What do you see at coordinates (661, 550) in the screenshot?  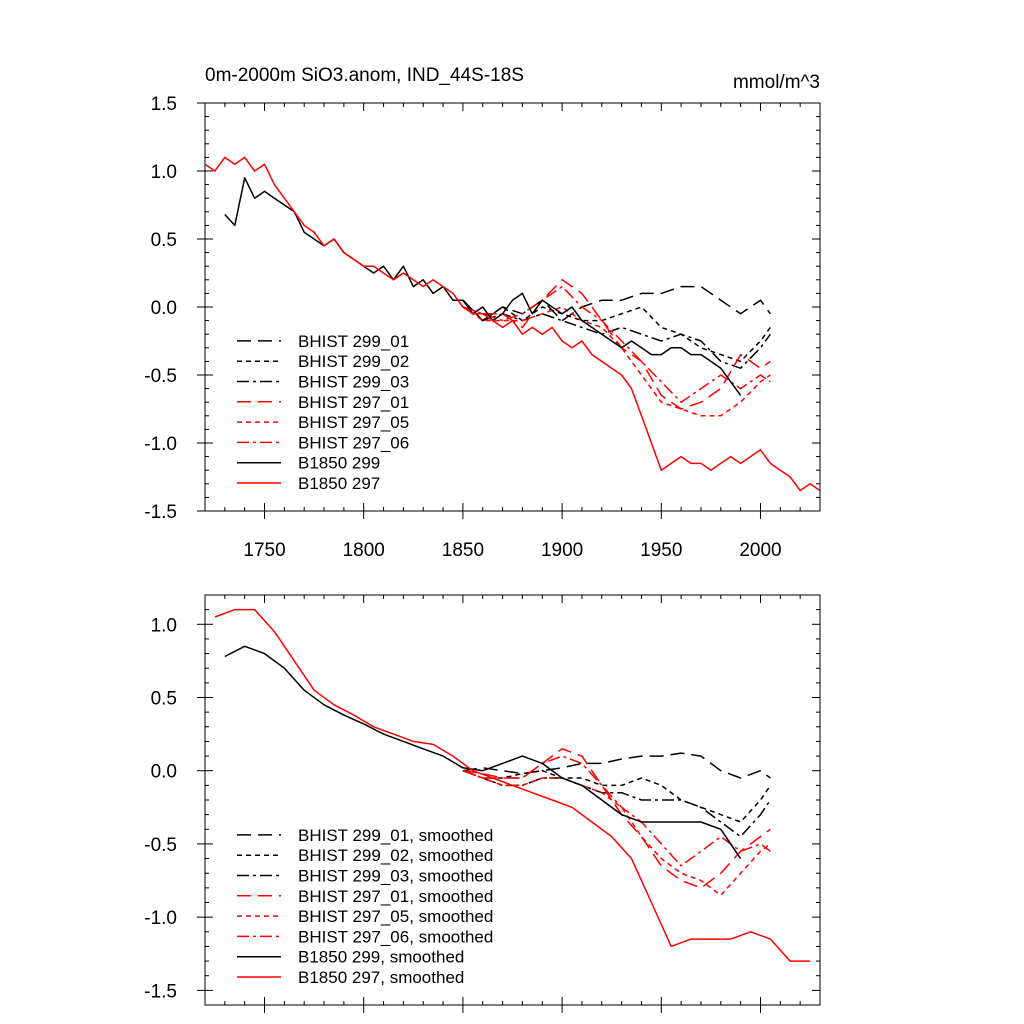 I see `x-tick-label: 1950` at bounding box center [661, 550].